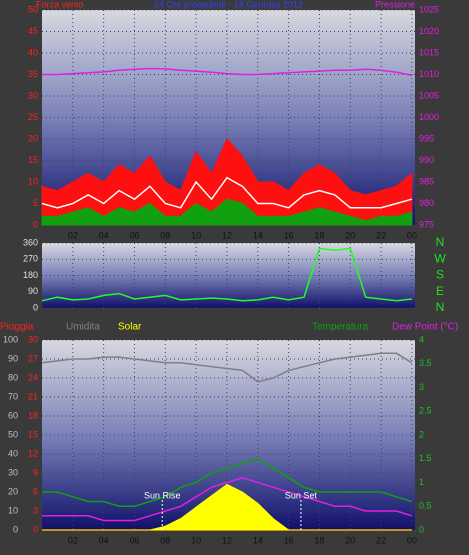 This screenshot has width=469, height=555. Describe the element at coordinates (30, 242) in the screenshot. I see `tick-label: 360` at that location.